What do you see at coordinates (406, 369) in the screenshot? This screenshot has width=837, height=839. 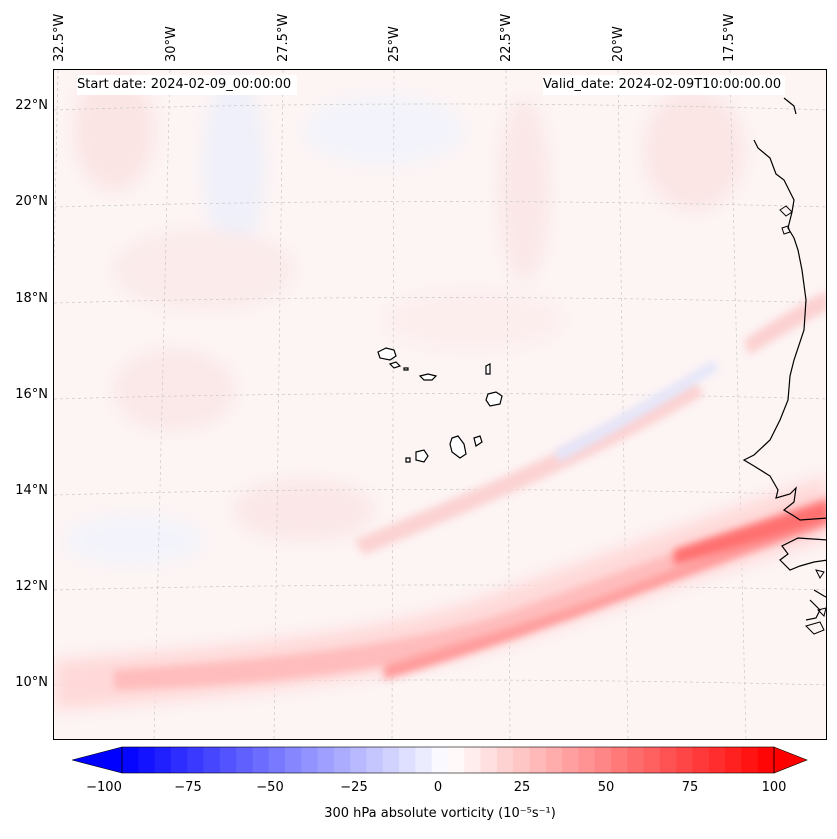 I see `island-santa-luzia` at bounding box center [406, 369].